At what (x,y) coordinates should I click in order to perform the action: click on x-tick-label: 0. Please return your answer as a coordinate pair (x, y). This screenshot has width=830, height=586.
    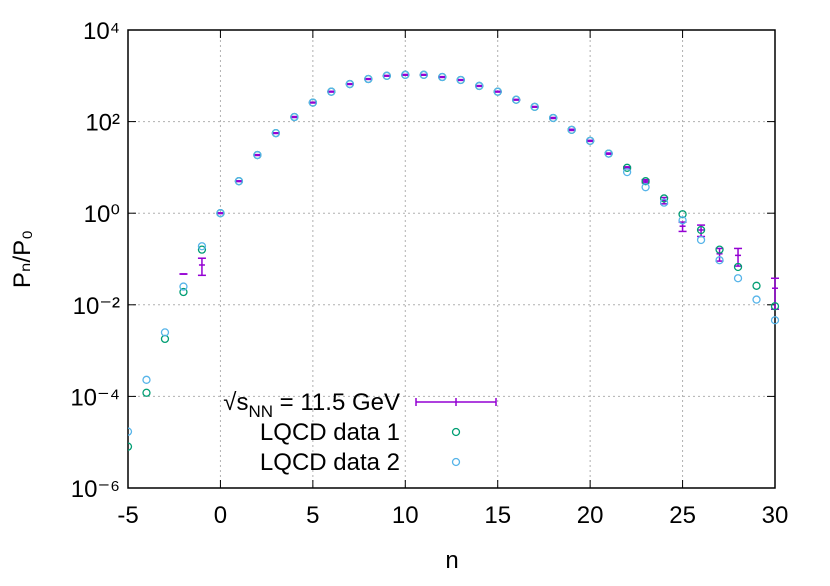
    Looking at the image, I should click on (220, 515).